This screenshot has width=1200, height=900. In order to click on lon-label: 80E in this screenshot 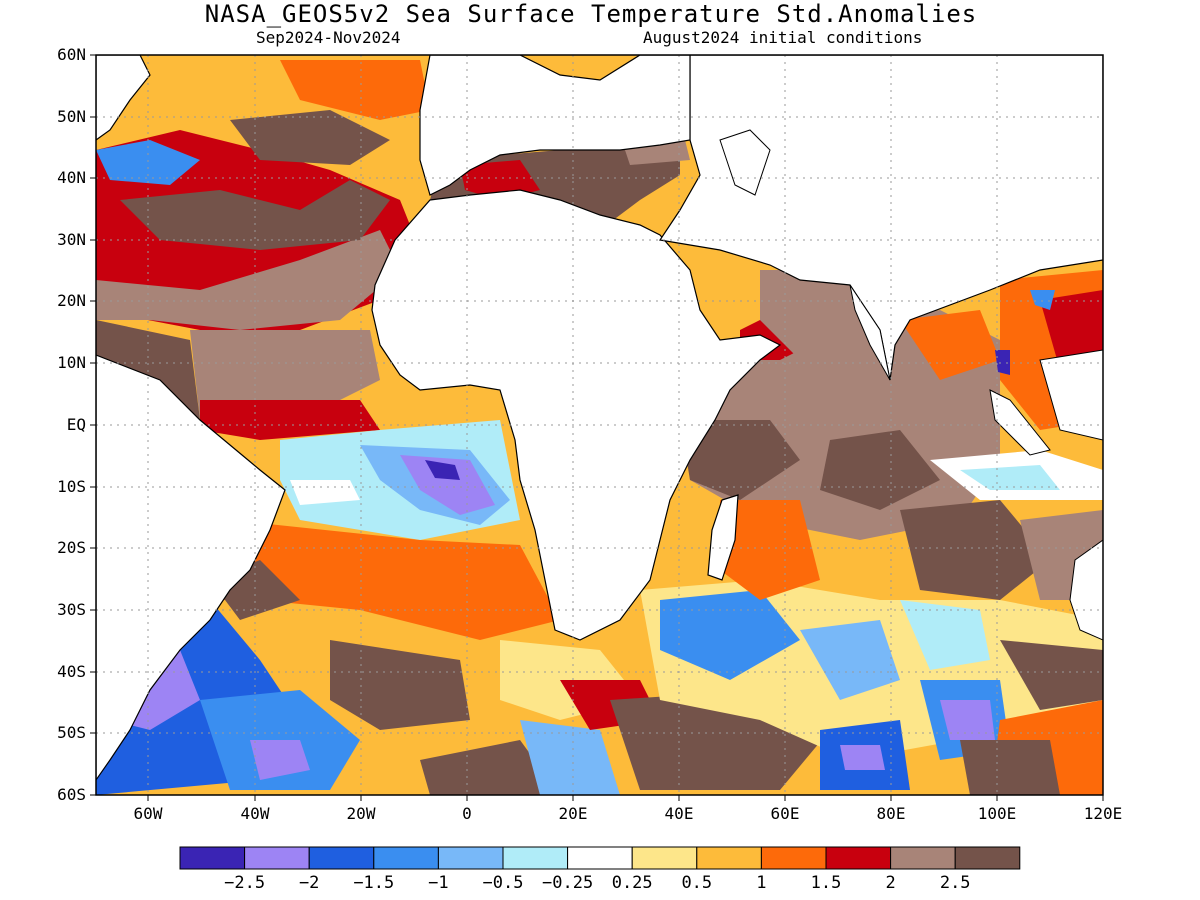, I will do `click(891, 813)`.